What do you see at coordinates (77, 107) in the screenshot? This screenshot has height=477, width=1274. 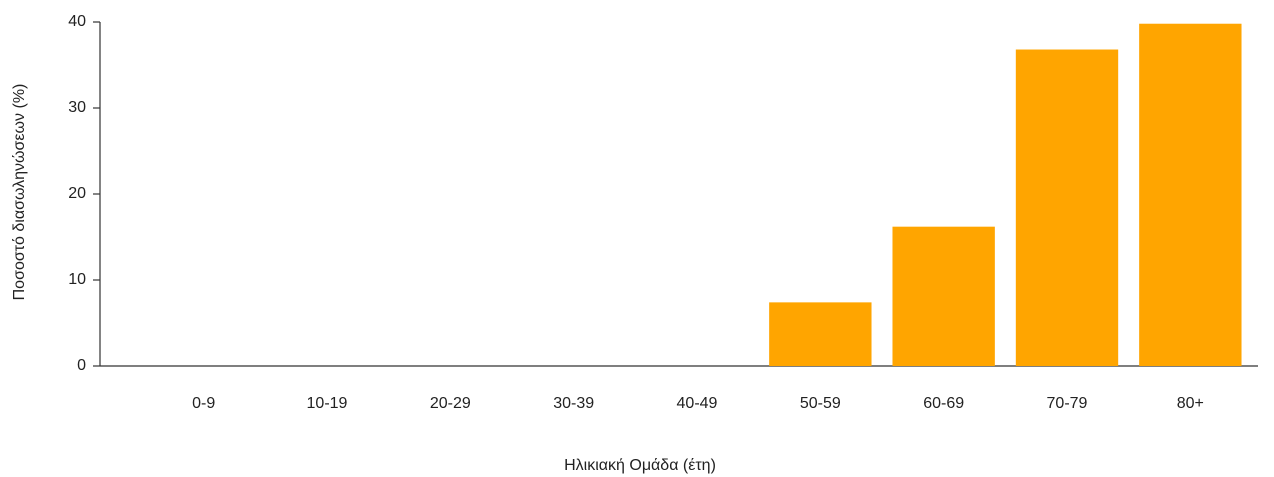 I see `y-tick-label: 30` at bounding box center [77, 107].